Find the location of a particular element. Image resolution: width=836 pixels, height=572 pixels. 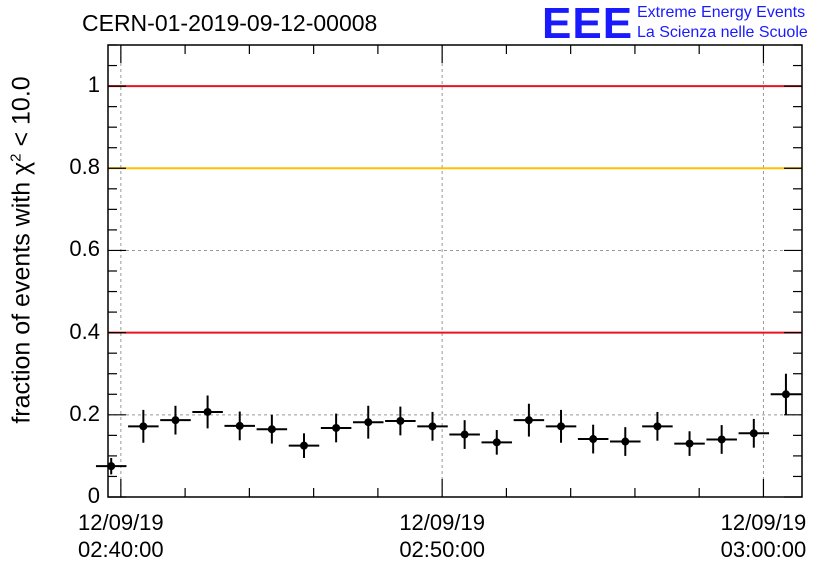

x-tick-time: 02:50:00 is located at coordinates (442, 549).